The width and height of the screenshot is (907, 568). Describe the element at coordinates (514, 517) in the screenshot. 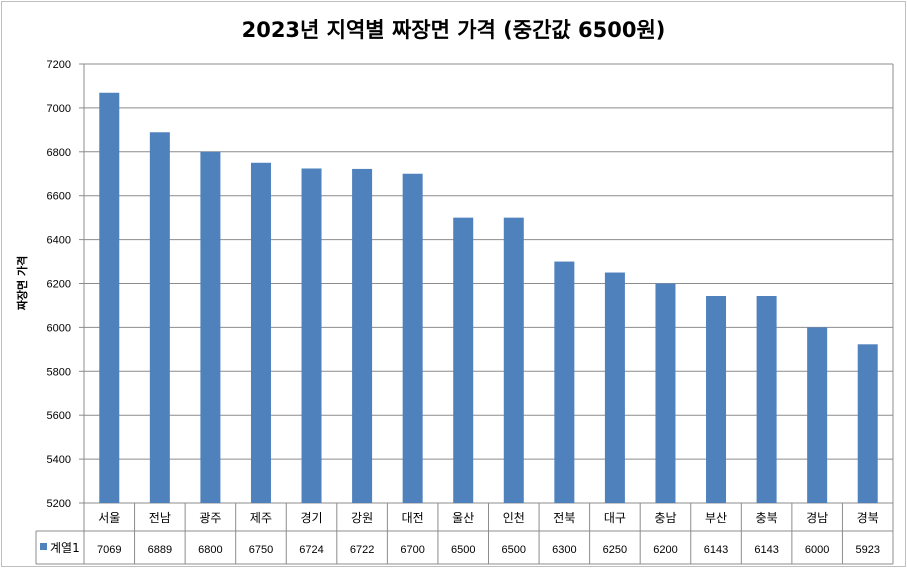

I see `category-label: 인천` at that location.